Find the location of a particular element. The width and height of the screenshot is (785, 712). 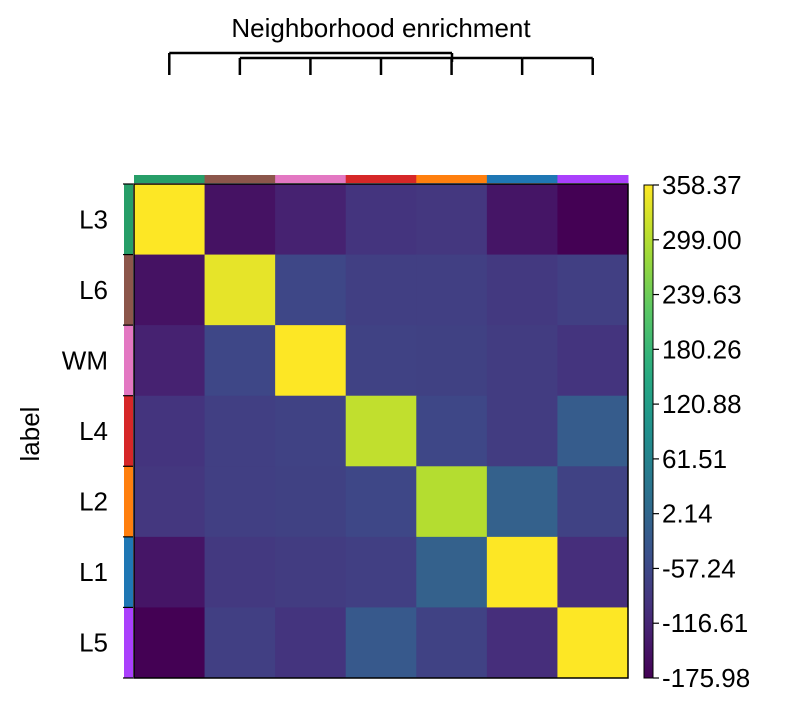

colorbar-tick-label: 358.37 is located at coordinates (702, 185).